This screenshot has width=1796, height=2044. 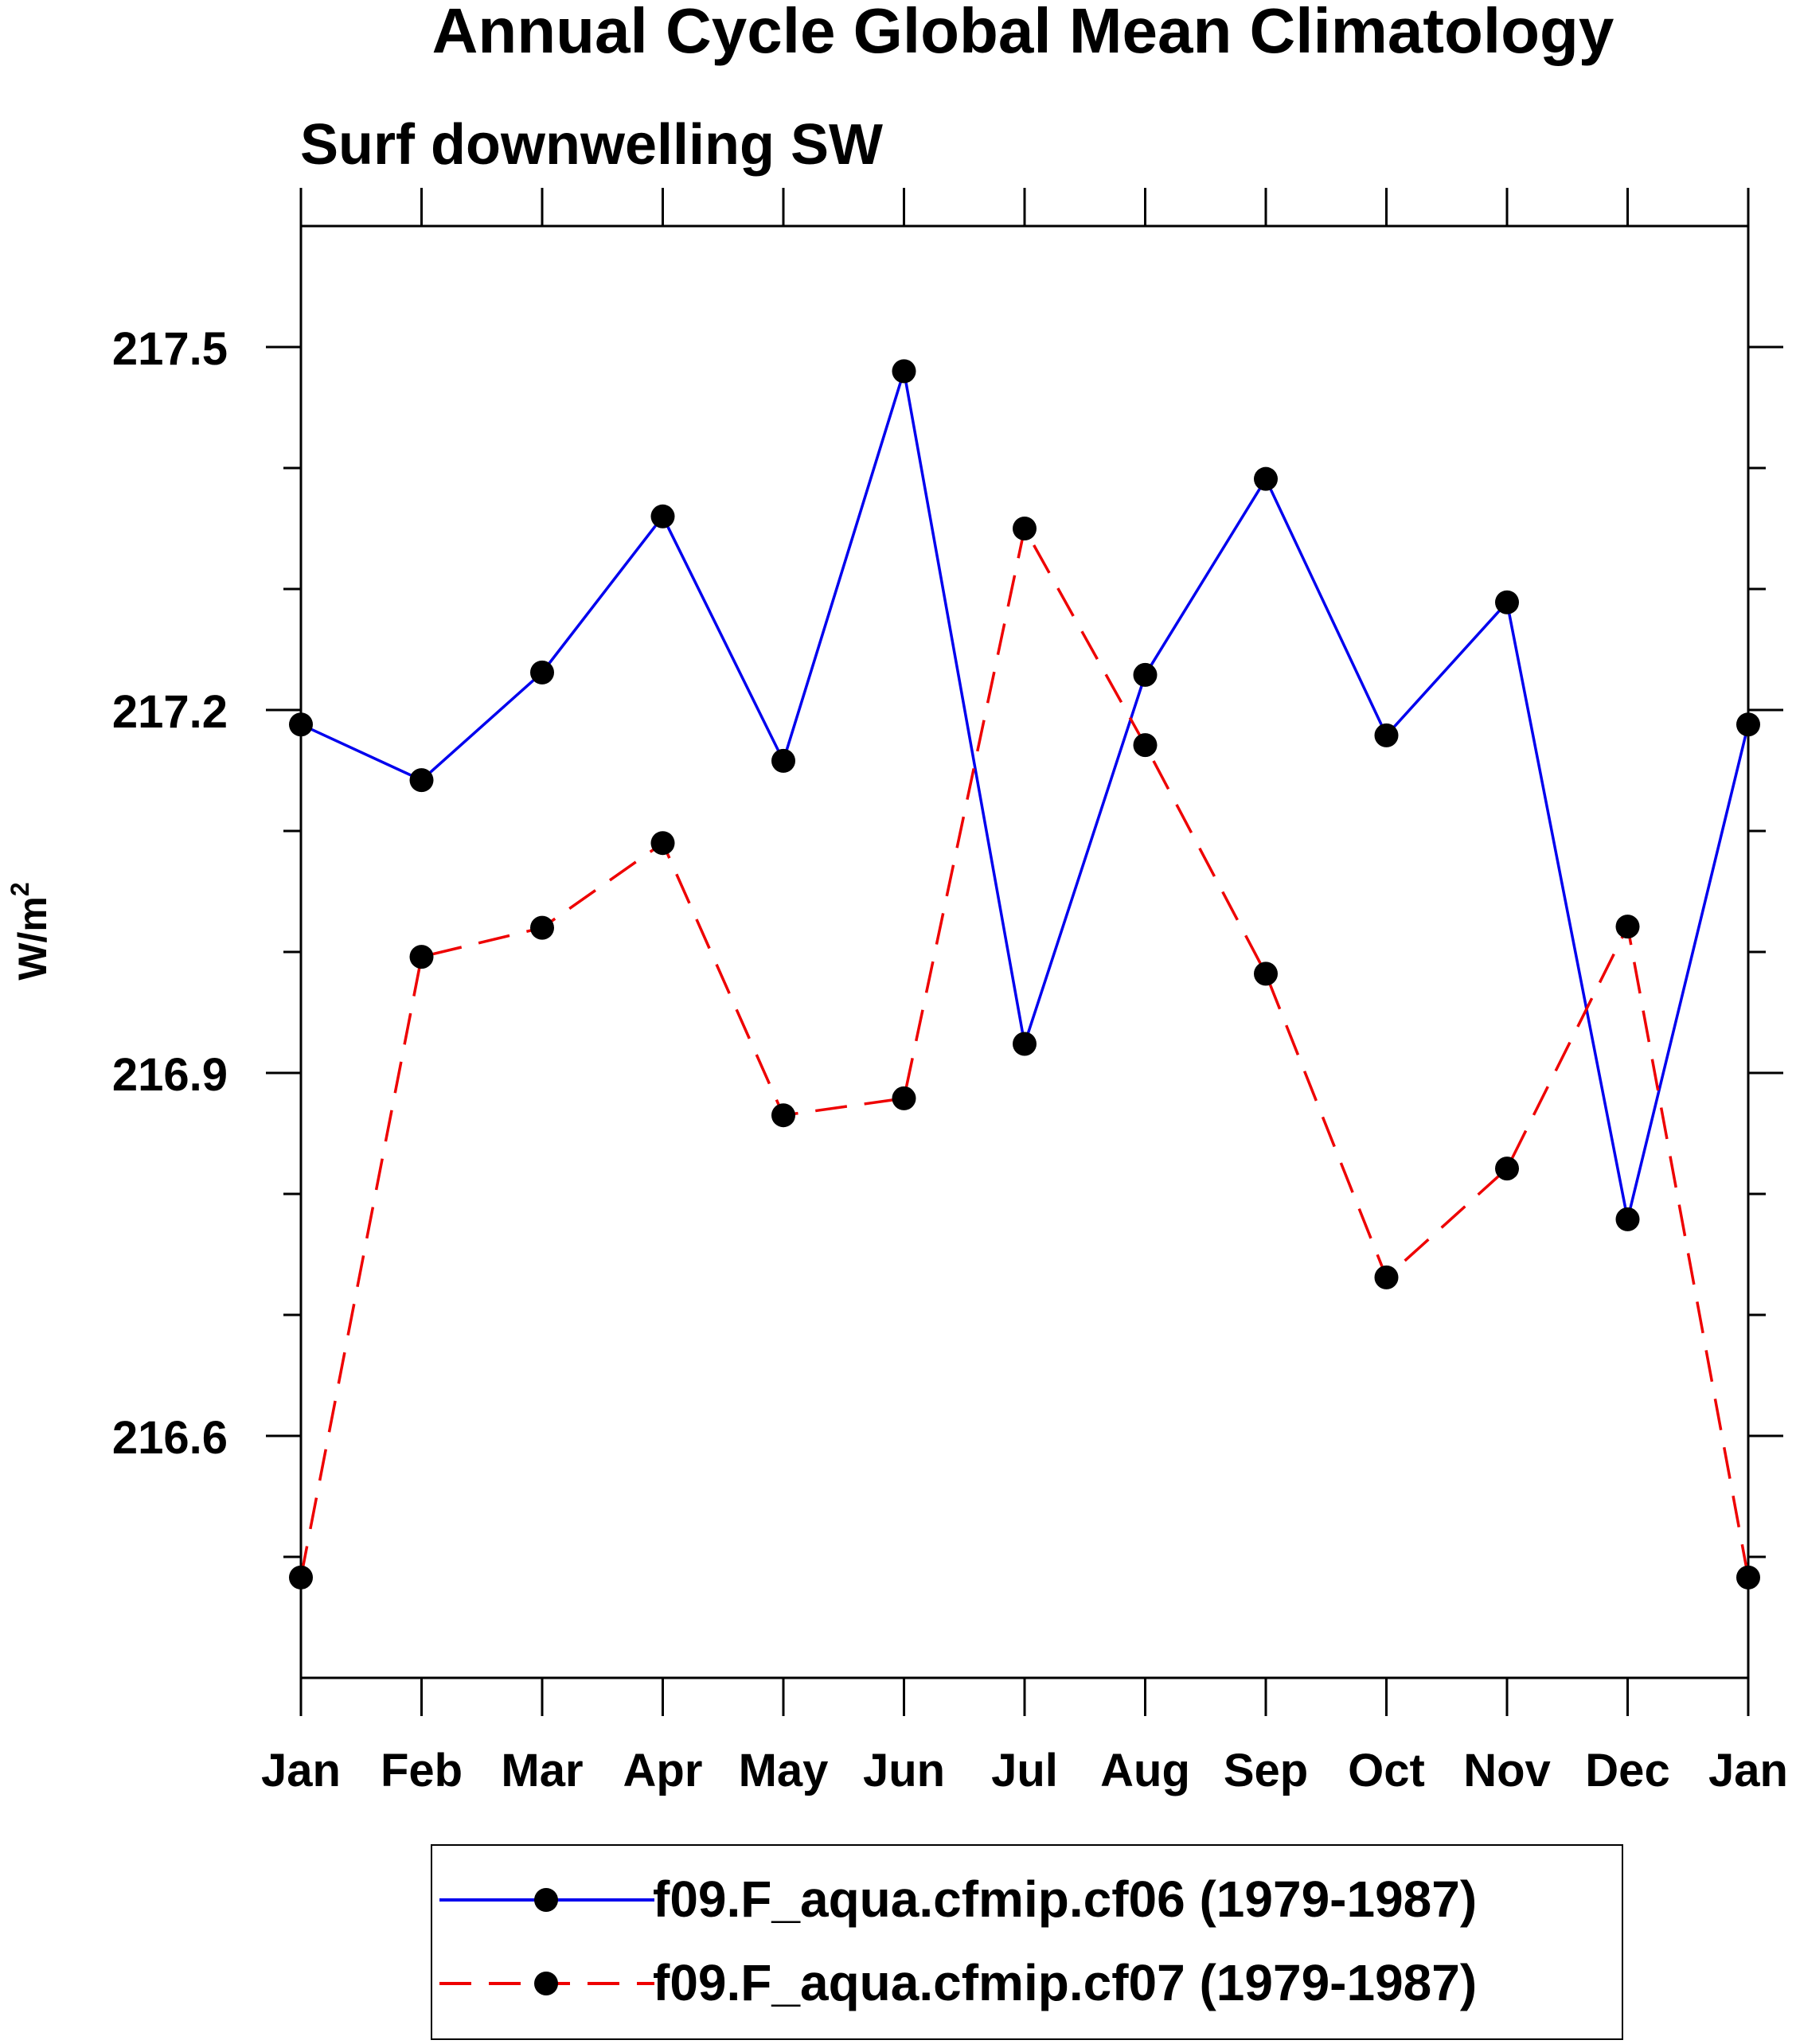 What do you see at coordinates (542, 1770) in the screenshot?
I see `x-tick-label: Mar` at bounding box center [542, 1770].